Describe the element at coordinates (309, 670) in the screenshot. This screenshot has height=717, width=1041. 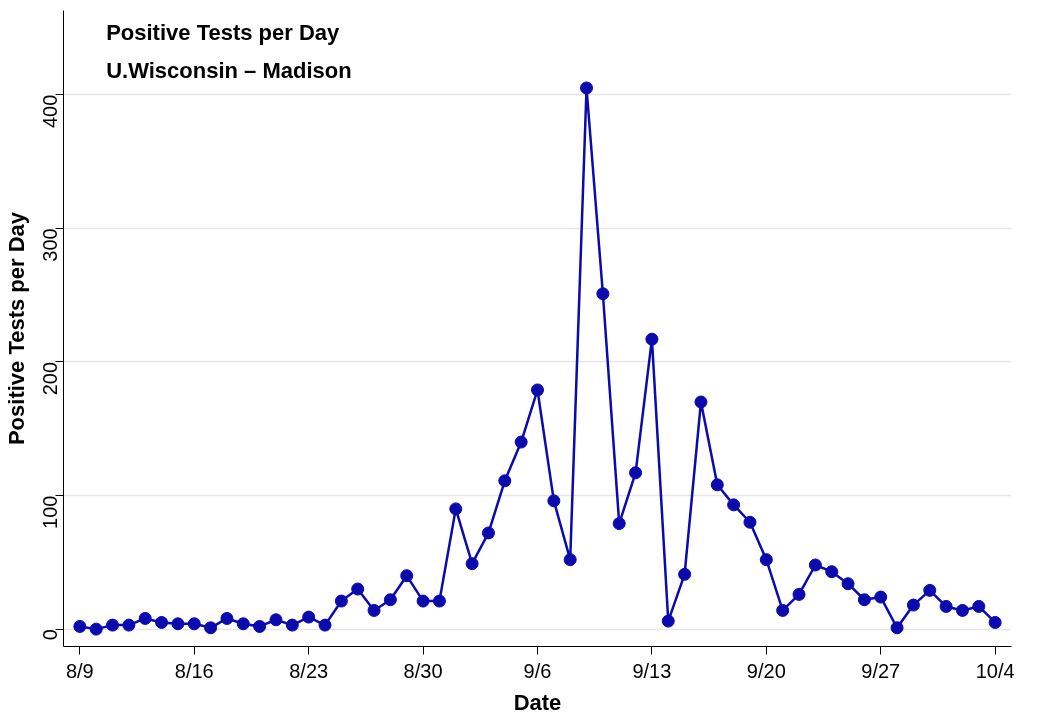
I see `x-tick-label: 8/23` at that location.